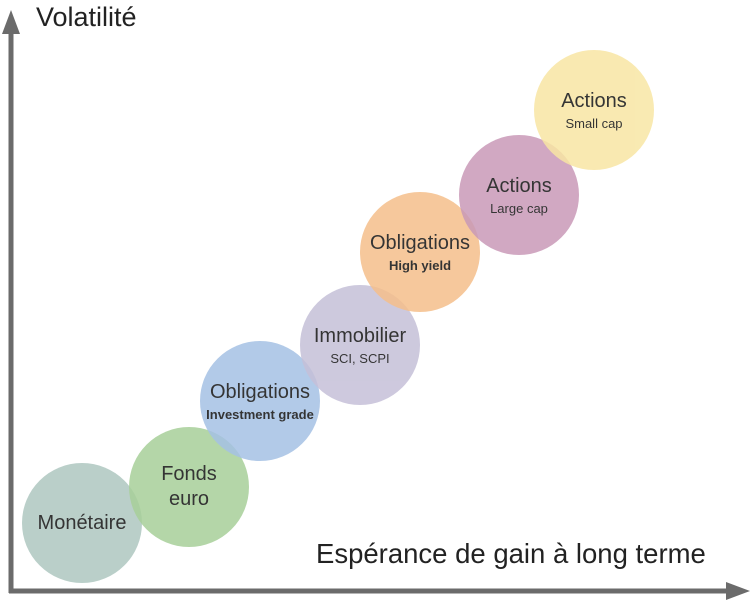 This screenshot has width=754, height=600. I want to click on asset-bubble: Fonds euro, so click(189, 487).